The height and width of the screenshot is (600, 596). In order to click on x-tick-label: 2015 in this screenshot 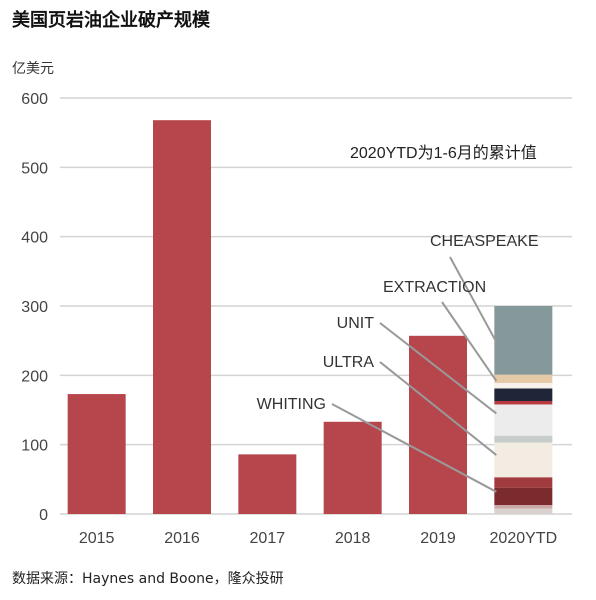, I will do `click(97, 538)`.